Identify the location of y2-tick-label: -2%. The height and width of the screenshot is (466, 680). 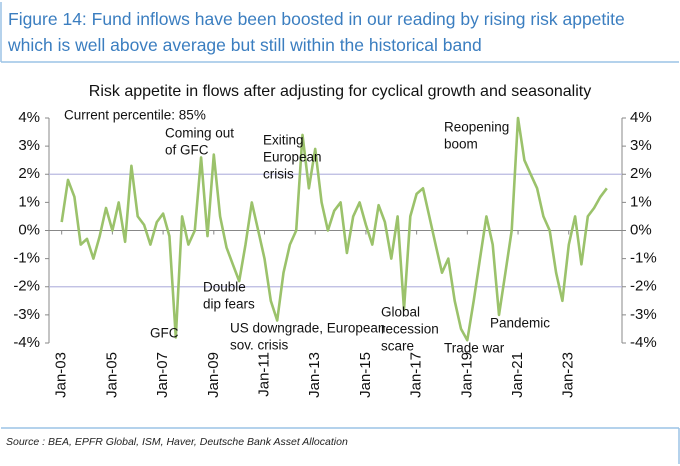
(643, 286).